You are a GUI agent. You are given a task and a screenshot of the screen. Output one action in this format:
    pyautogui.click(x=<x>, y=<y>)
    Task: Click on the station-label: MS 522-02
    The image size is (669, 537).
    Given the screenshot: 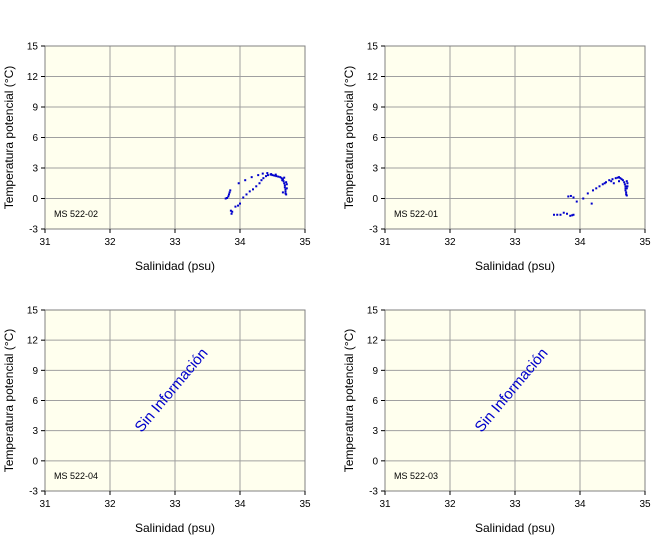 What is the action you would take?
    pyautogui.click(x=76, y=214)
    